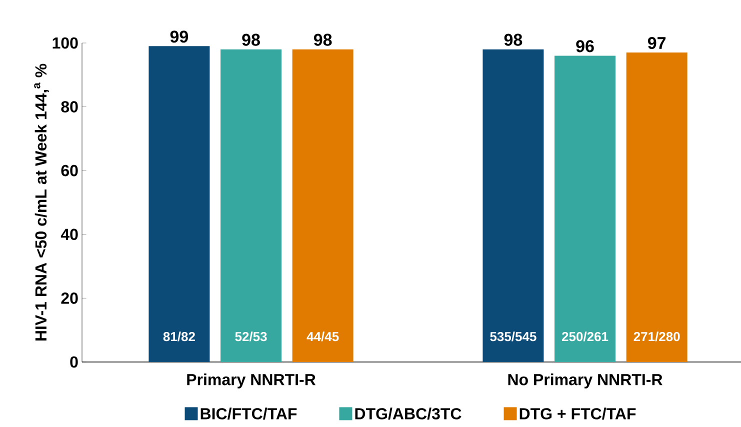 The height and width of the screenshot is (427, 741). I want to click on data-label: 97, so click(657, 43).